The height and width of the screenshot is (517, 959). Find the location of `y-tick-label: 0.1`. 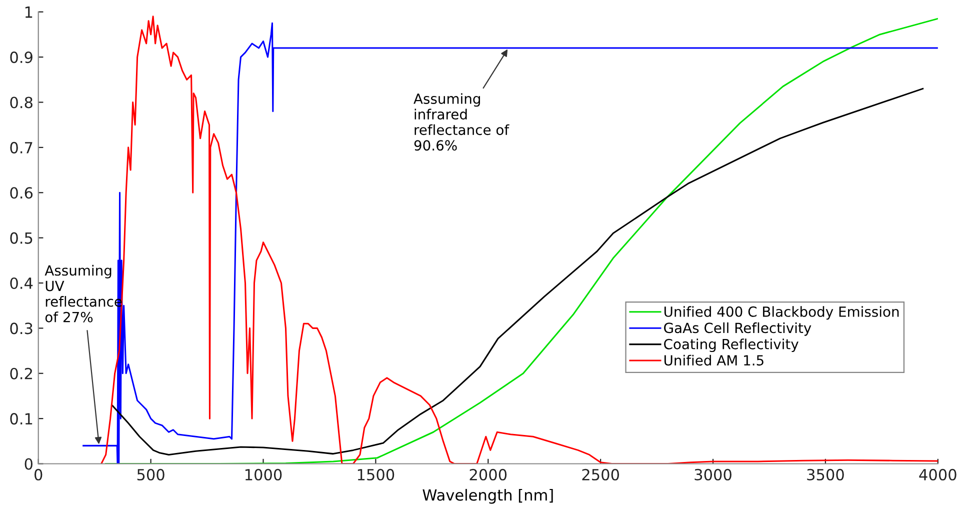

y-tick-label: 0.1 is located at coordinates (21, 419).